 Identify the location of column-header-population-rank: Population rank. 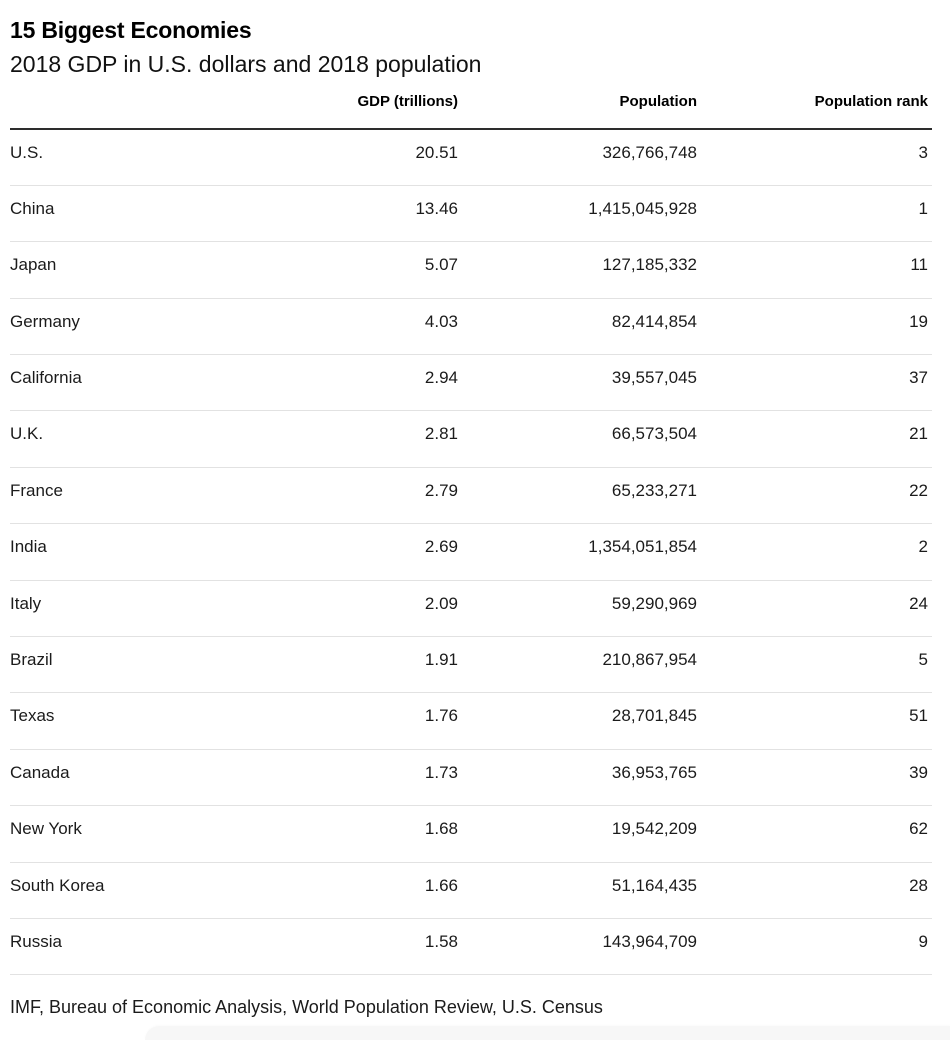
(814, 111).